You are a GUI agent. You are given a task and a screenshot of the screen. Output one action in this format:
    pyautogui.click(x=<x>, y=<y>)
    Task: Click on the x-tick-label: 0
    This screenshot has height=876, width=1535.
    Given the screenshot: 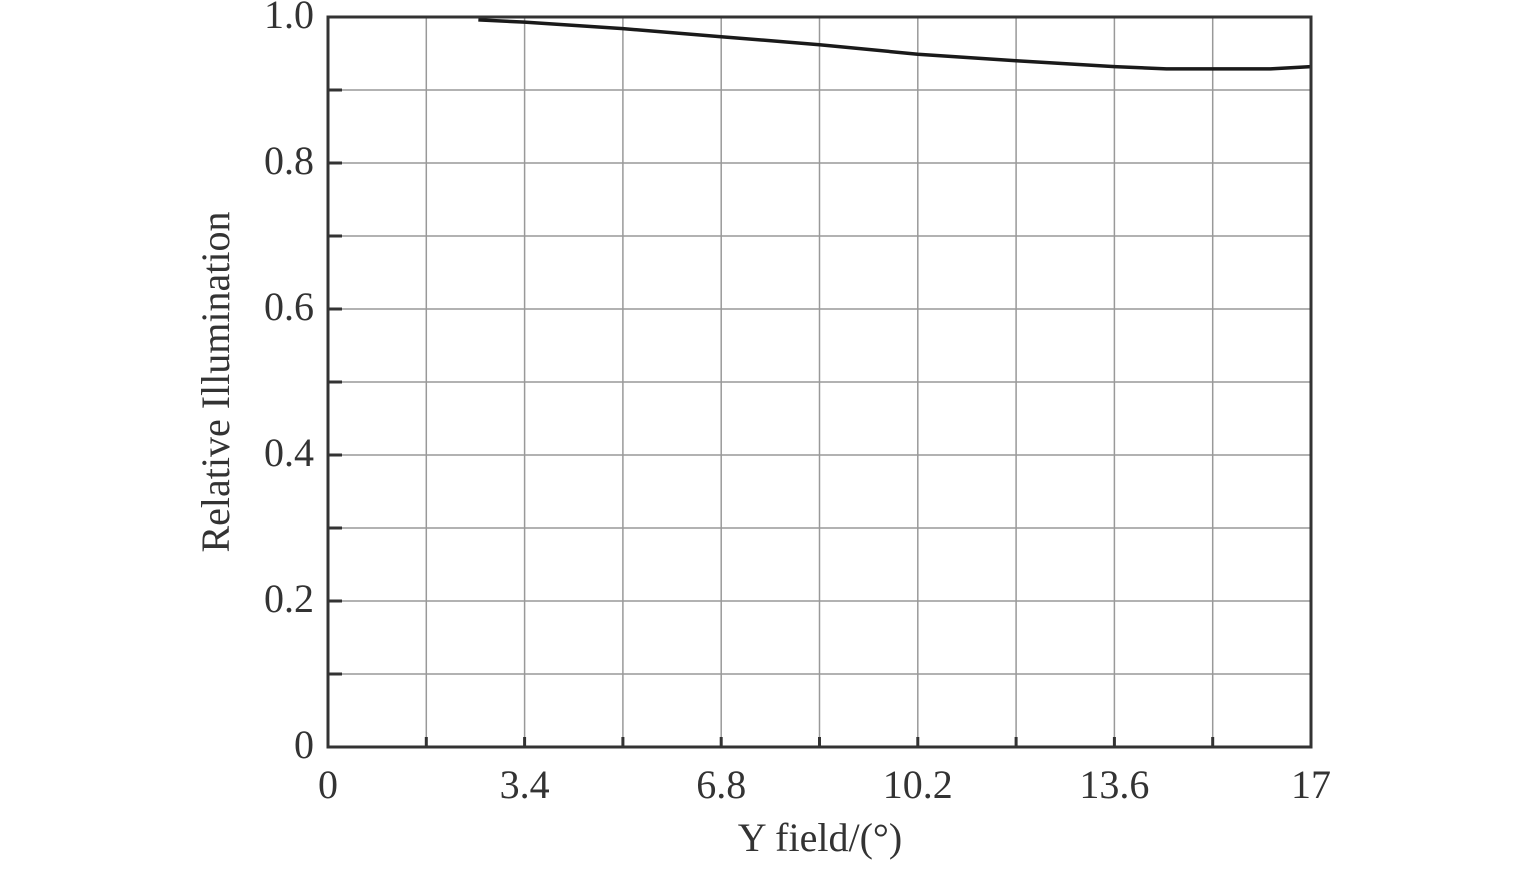 What is the action you would take?
    pyautogui.click(x=328, y=784)
    